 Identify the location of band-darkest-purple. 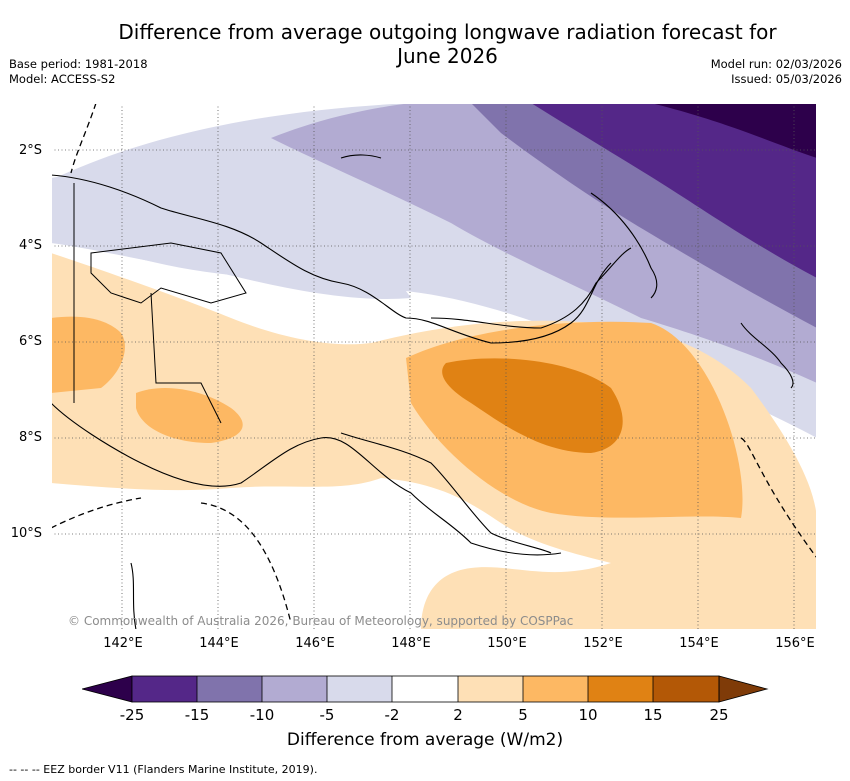
(734, 130).